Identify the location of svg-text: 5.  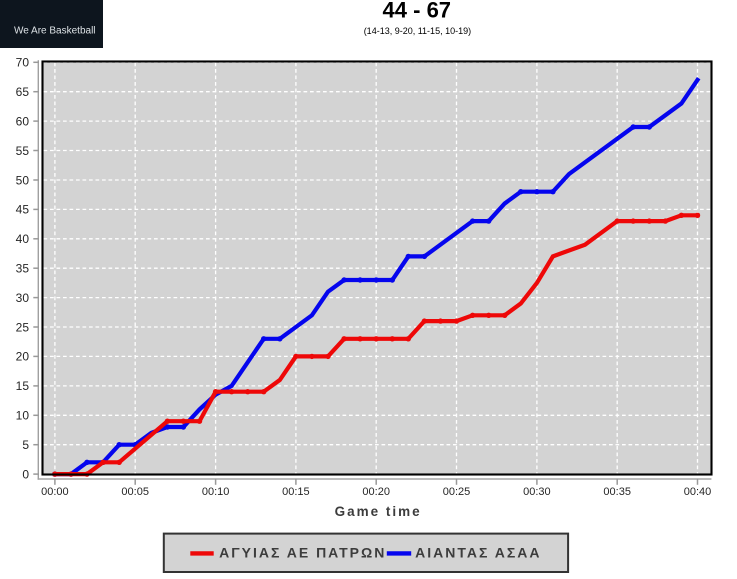
(25, 445).